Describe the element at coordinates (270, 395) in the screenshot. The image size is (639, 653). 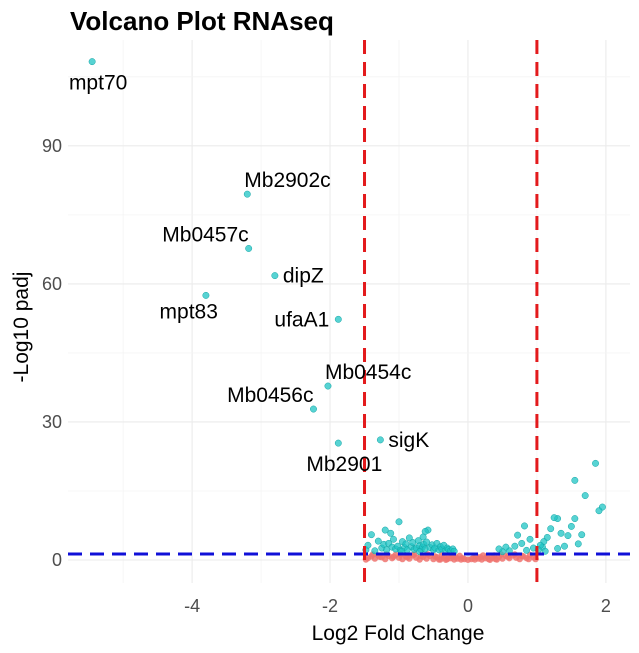
I see `gene-label-Mb0456c: Mb0456c` at that location.